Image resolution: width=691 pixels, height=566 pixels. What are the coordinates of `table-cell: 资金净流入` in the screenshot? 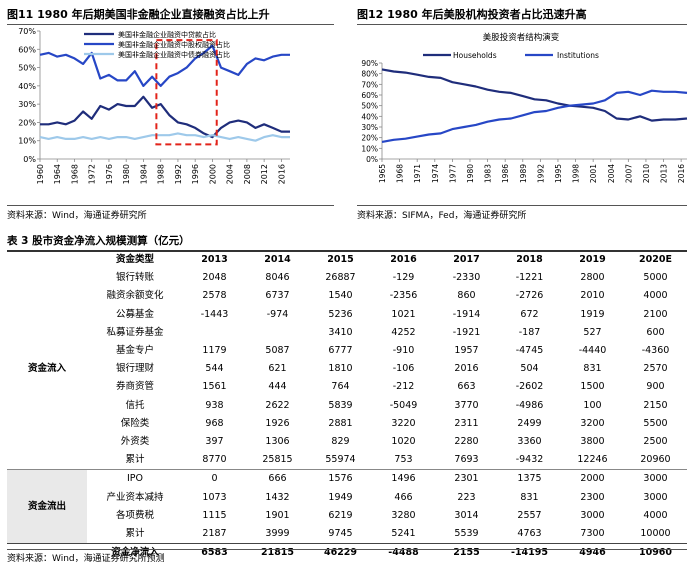 It's located at (135, 553).